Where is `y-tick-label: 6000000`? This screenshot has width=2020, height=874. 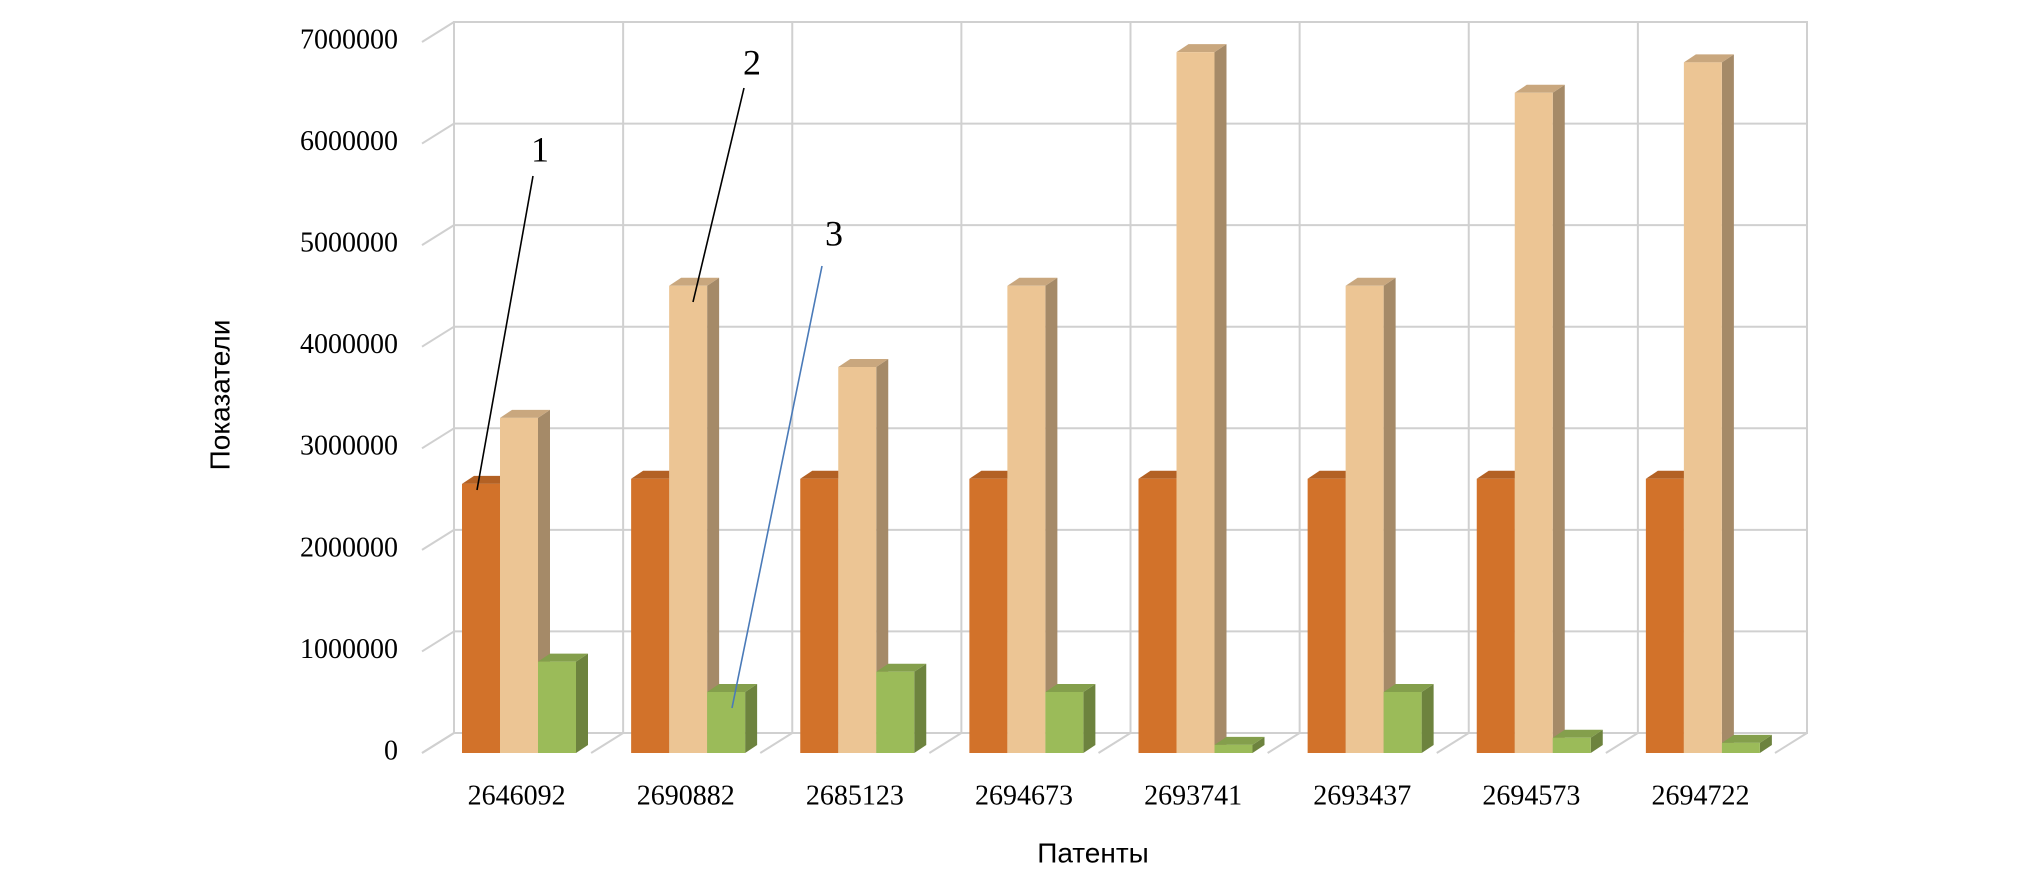 y-tick-label: 6000000 is located at coordinates (349, 141).